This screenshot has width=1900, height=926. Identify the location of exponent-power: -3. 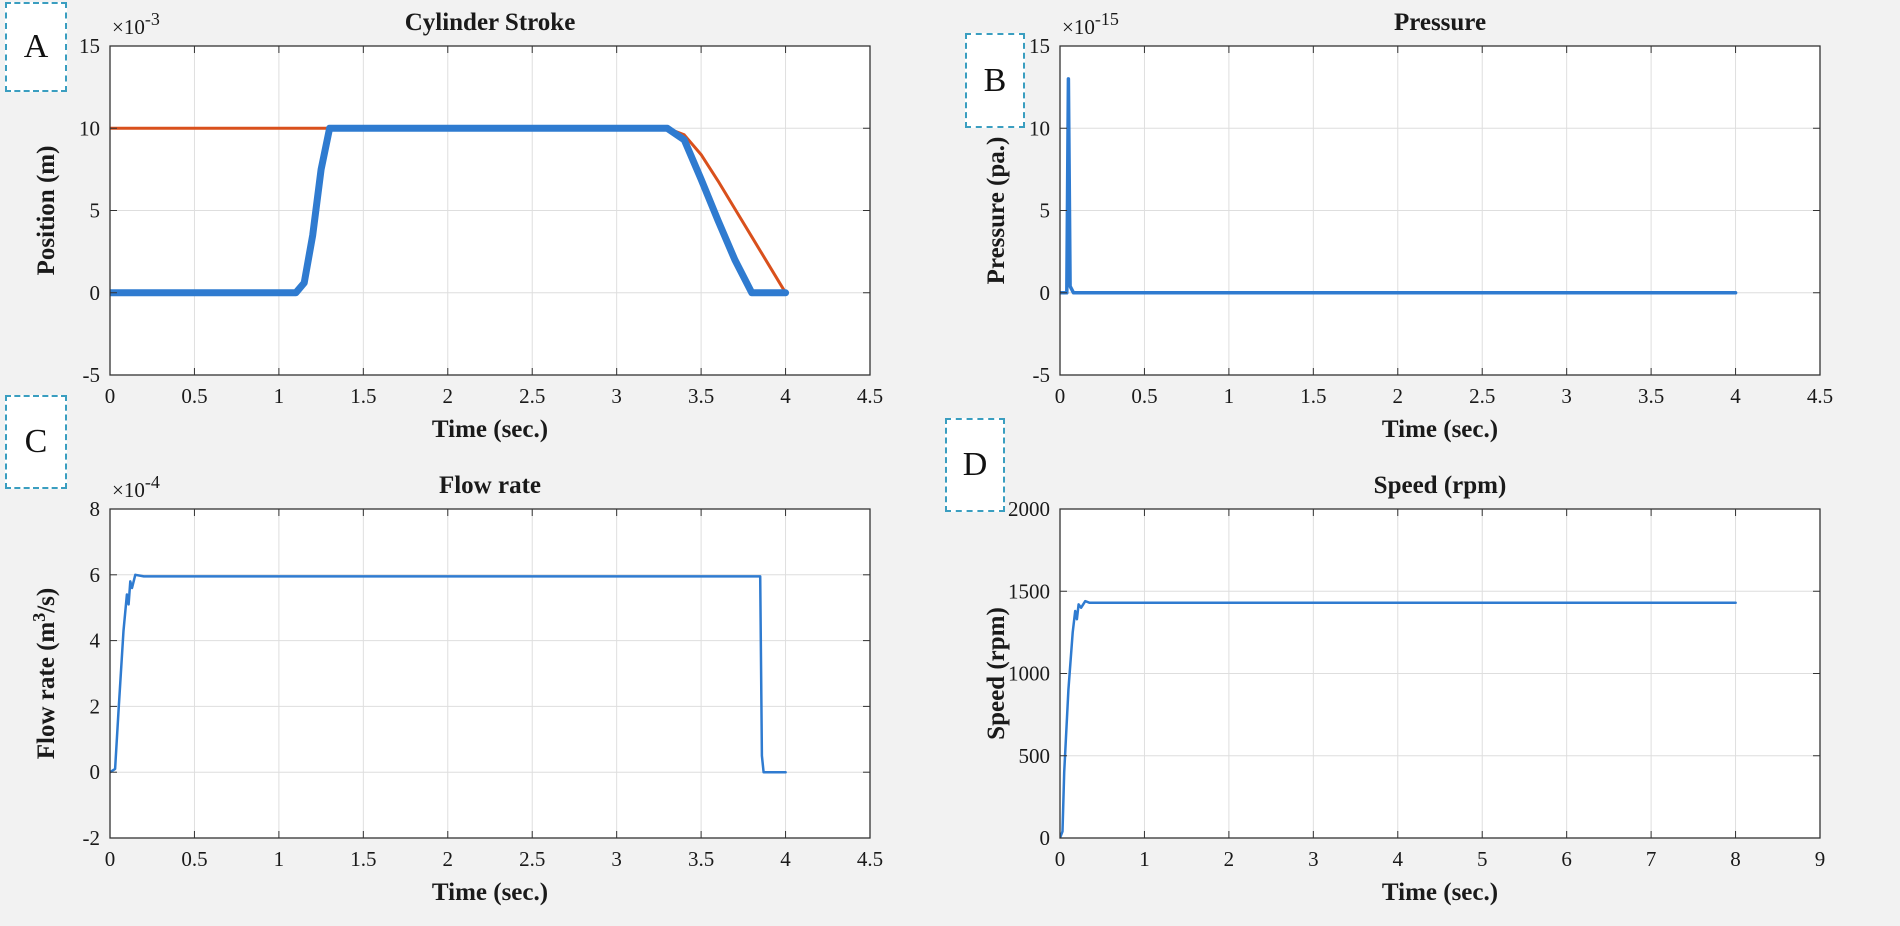
(152, 19).